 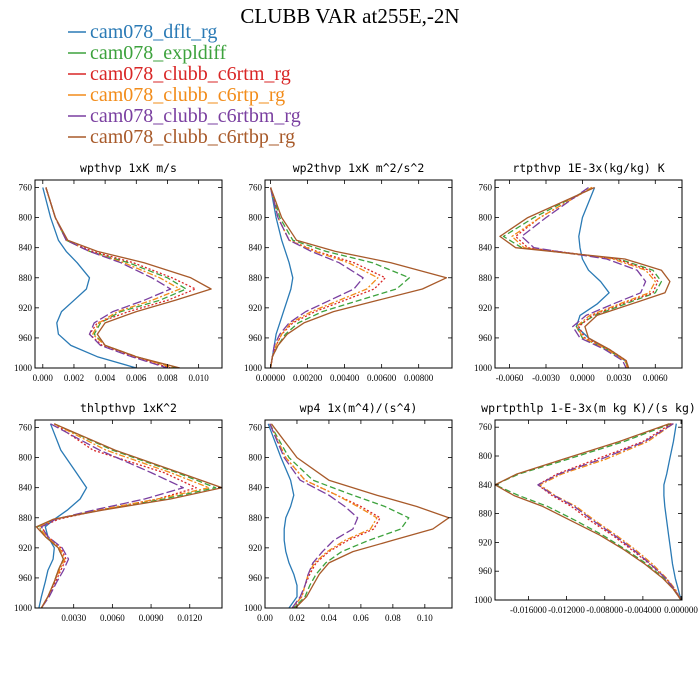 I want to click on legend-entry: cam078_clubb_c6rtbp_rg, so click(x=181, y=137).